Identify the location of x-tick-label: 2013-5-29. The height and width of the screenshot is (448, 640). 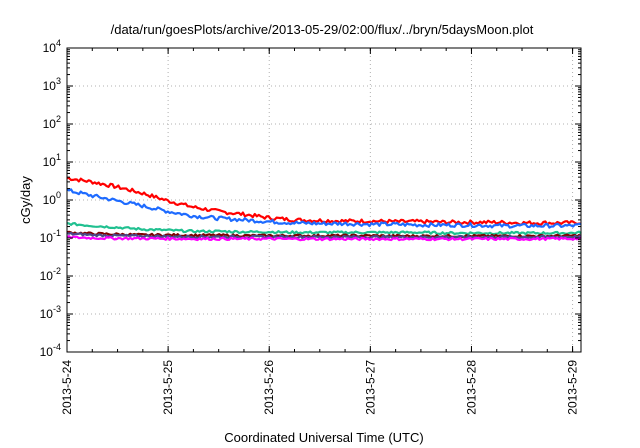
(573, 387).